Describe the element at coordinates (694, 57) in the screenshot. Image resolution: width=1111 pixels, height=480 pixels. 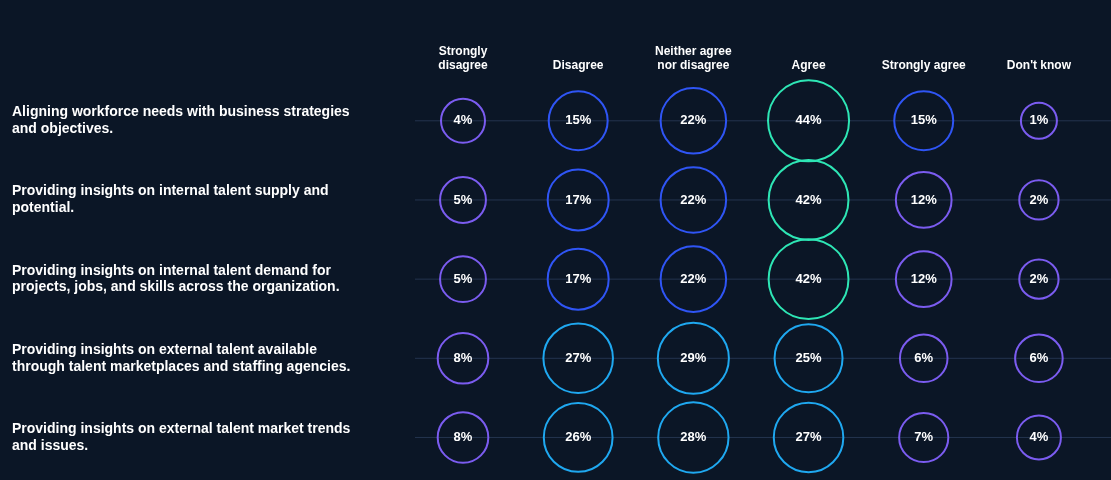
I see `x-tick-label: Neither agree nor disagree` at that location.